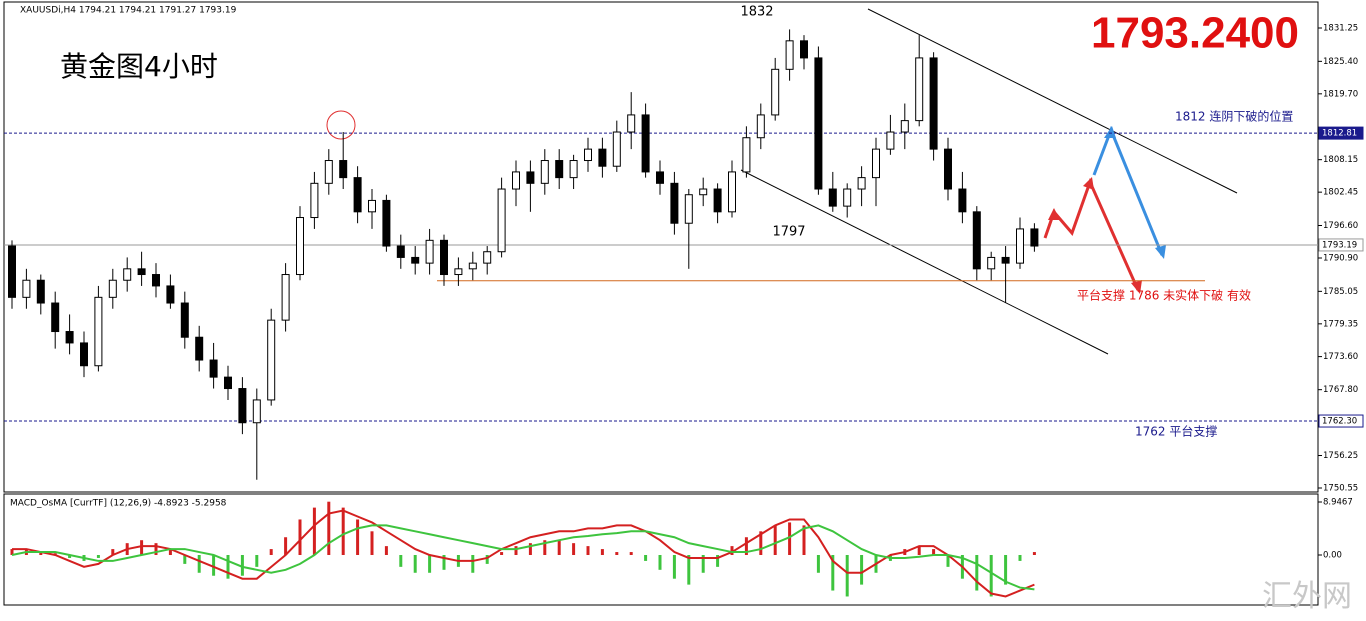  What do you see at coordinates (1338, 503) in the screenshot?
I see `macd-tick-label: 8.9467` at bounding box center [1338, 503].